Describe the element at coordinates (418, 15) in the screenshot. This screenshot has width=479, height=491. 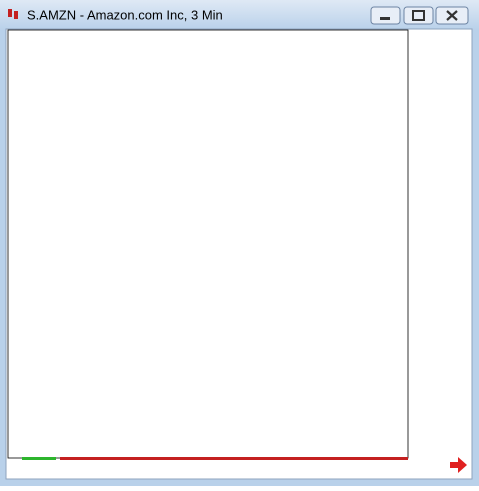
I see `maximize-button` at that location.